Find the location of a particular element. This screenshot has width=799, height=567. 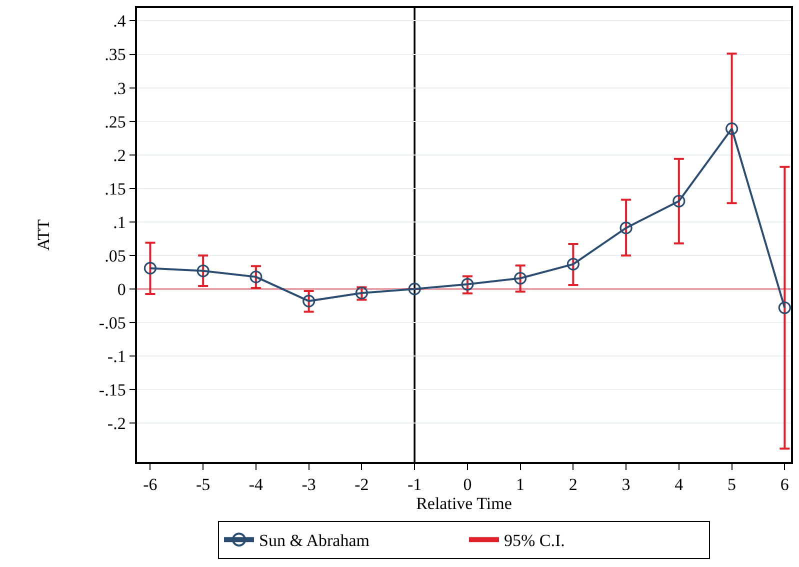

x-tick-label: 5 is located at coordinates (732, 484).